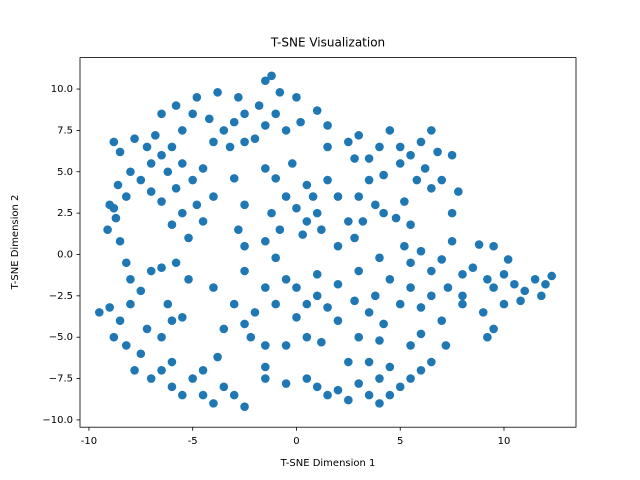  What do you see at coordinates (504, 441) in the screenshot?
I see `x-tick-label: 10` at bounding box center [504, 441].